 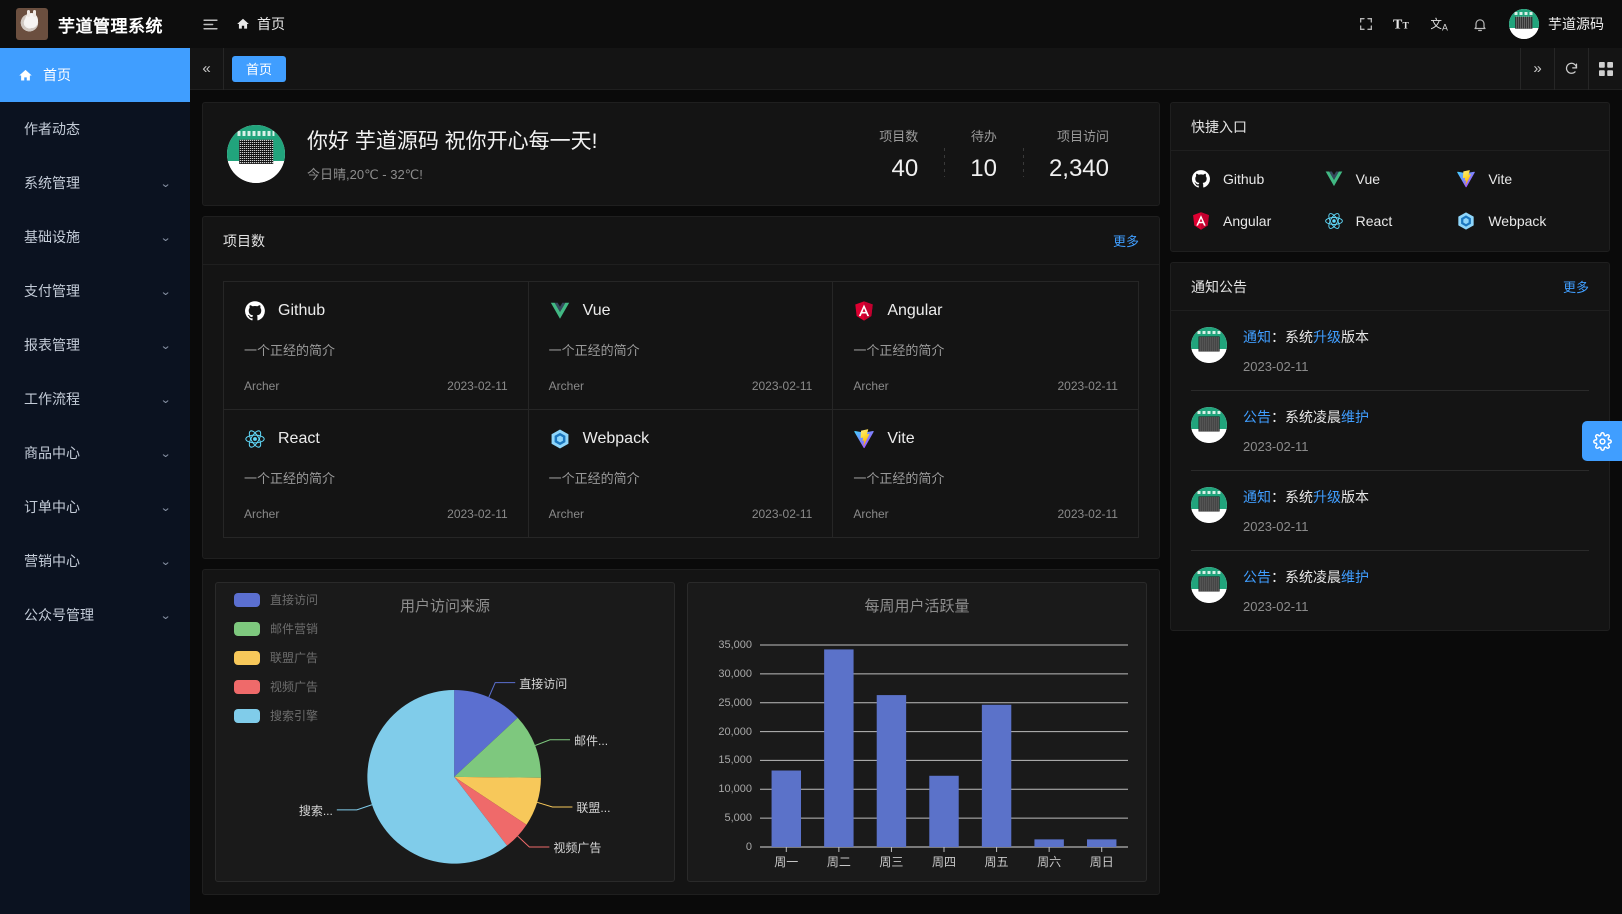 I want to click on project-name: Vite, so click(x=901, y=438).